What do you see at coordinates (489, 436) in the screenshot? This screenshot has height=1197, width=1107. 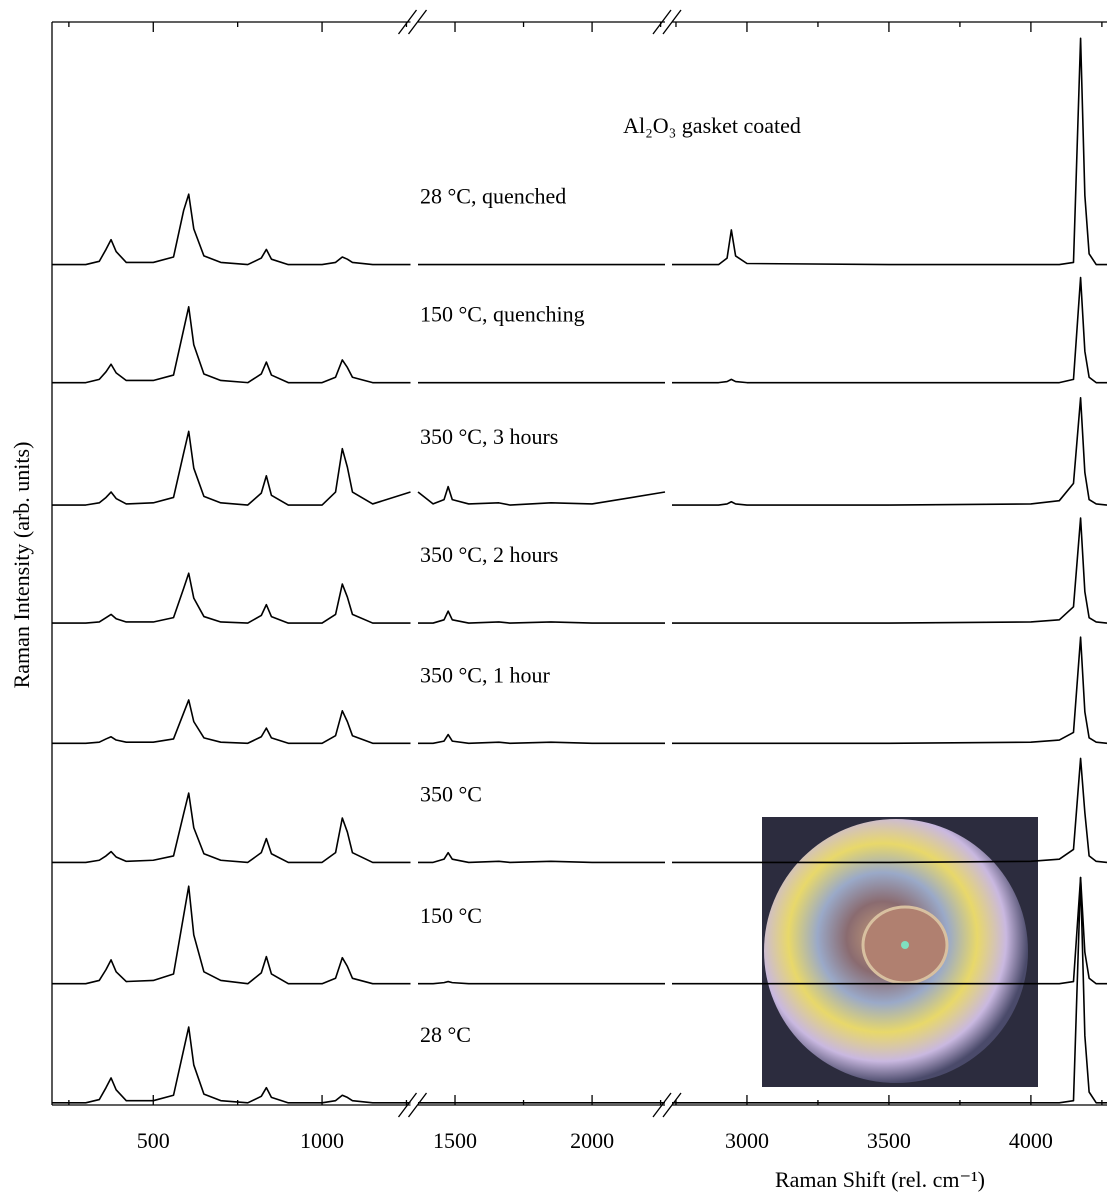 I see `series-label: 350 °C, 3 hours` at bounding box center [489, 436].